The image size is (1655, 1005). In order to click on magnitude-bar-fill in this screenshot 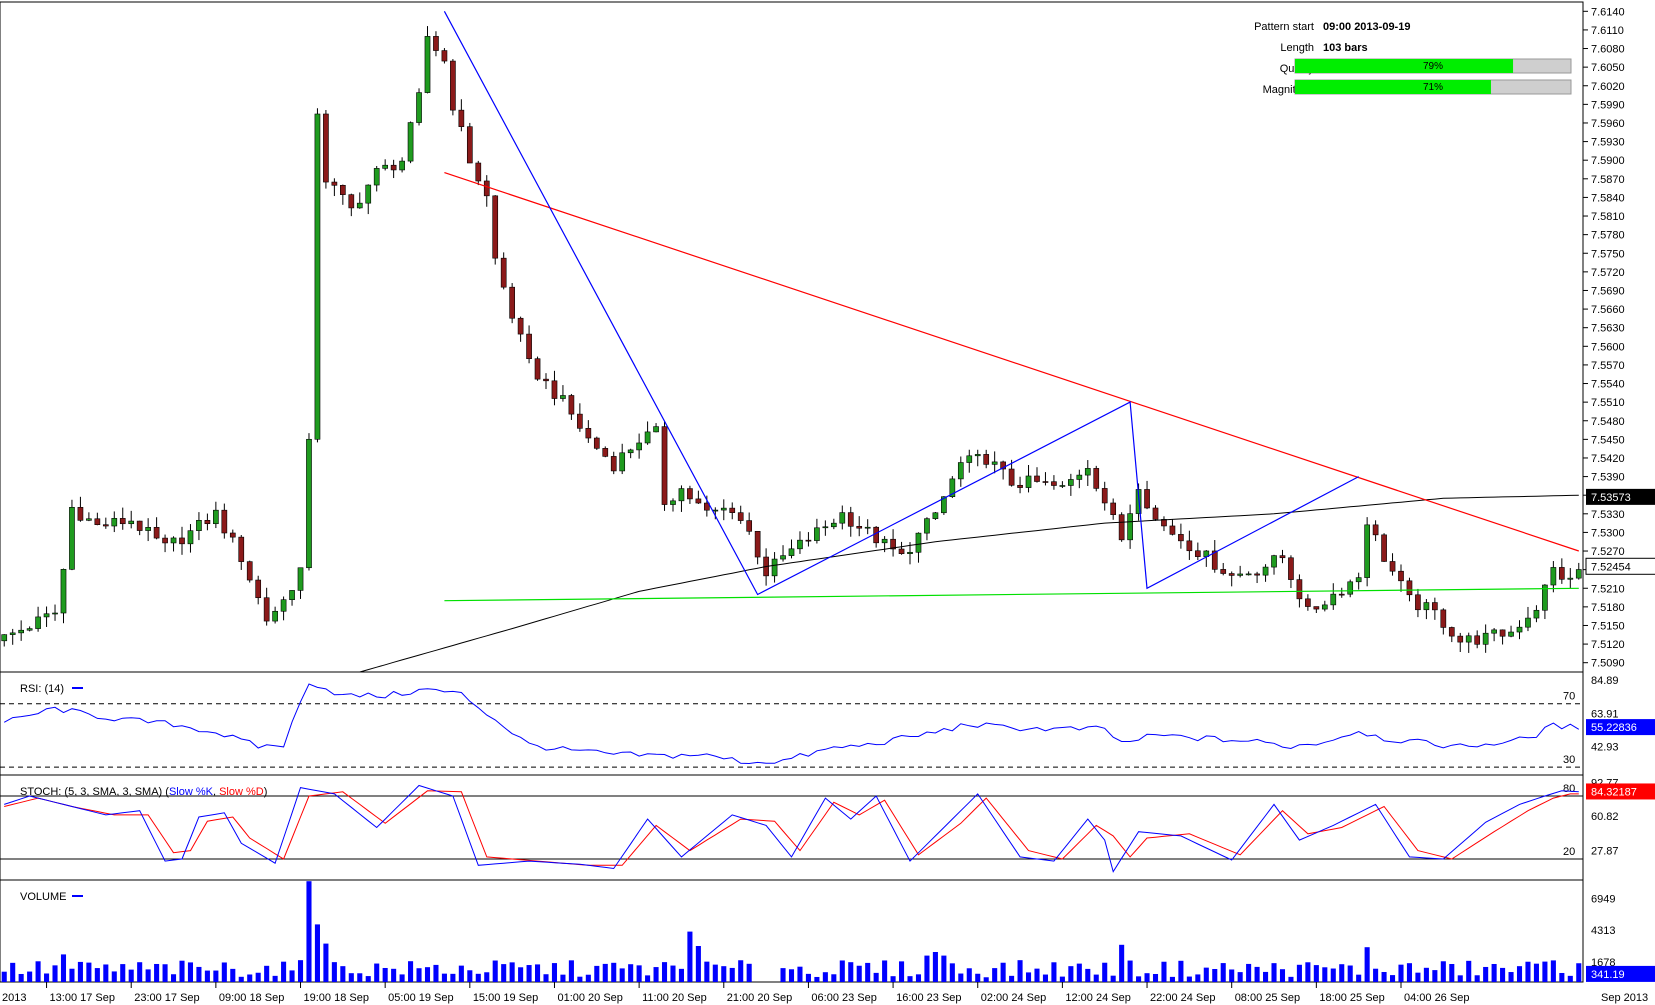, I will do `click(1393, 87)`.